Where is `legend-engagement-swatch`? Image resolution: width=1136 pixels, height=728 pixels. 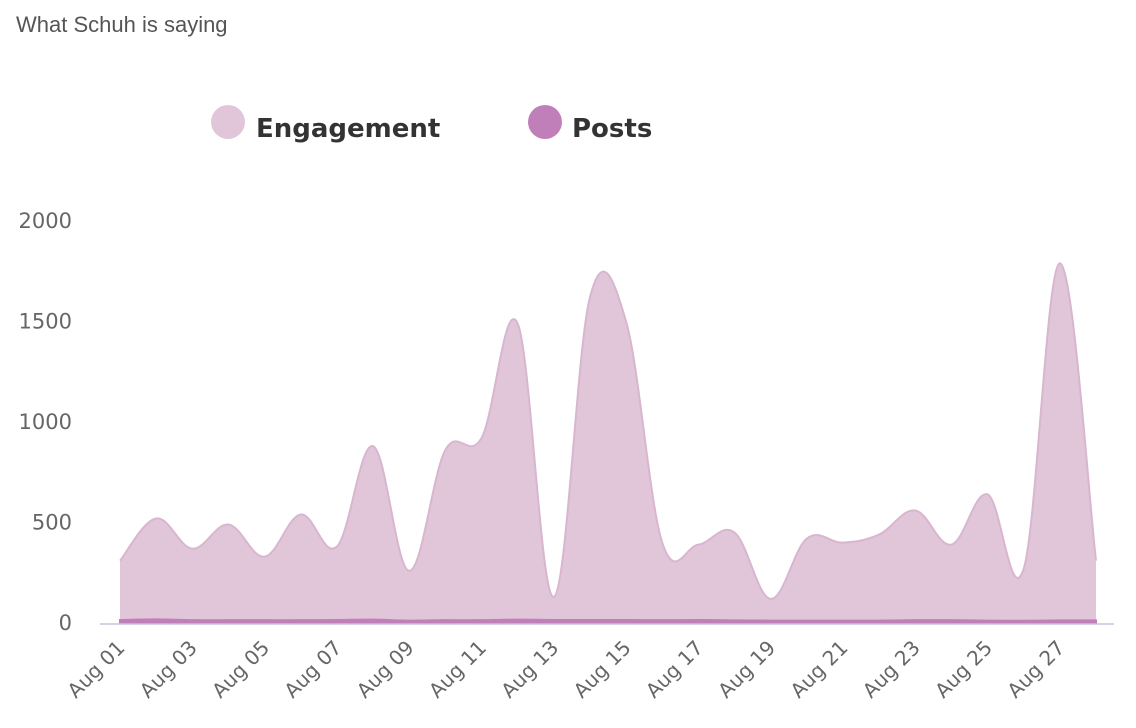
legend-engagement-swatch is located at coordinates (228, 122).